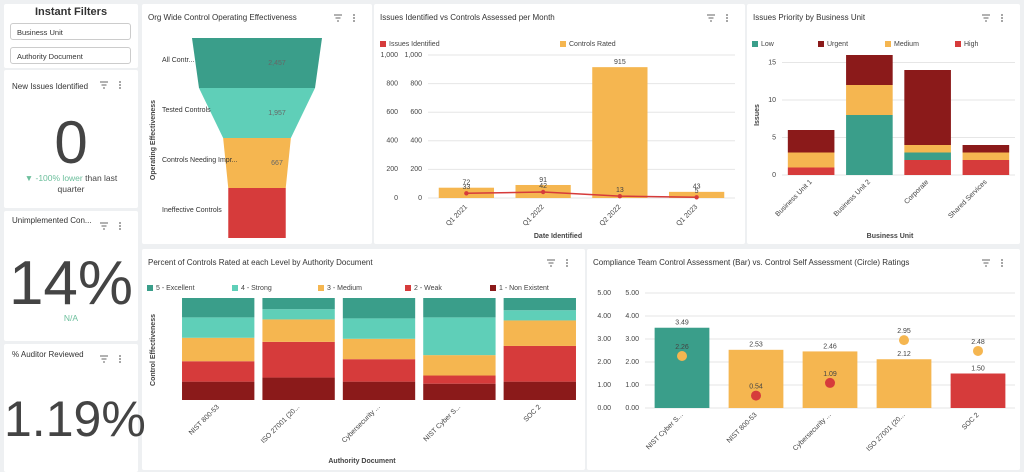  Describe the element at coordinates (277, 113) in the screenshot. I see `value-label: 1,957` at that location.